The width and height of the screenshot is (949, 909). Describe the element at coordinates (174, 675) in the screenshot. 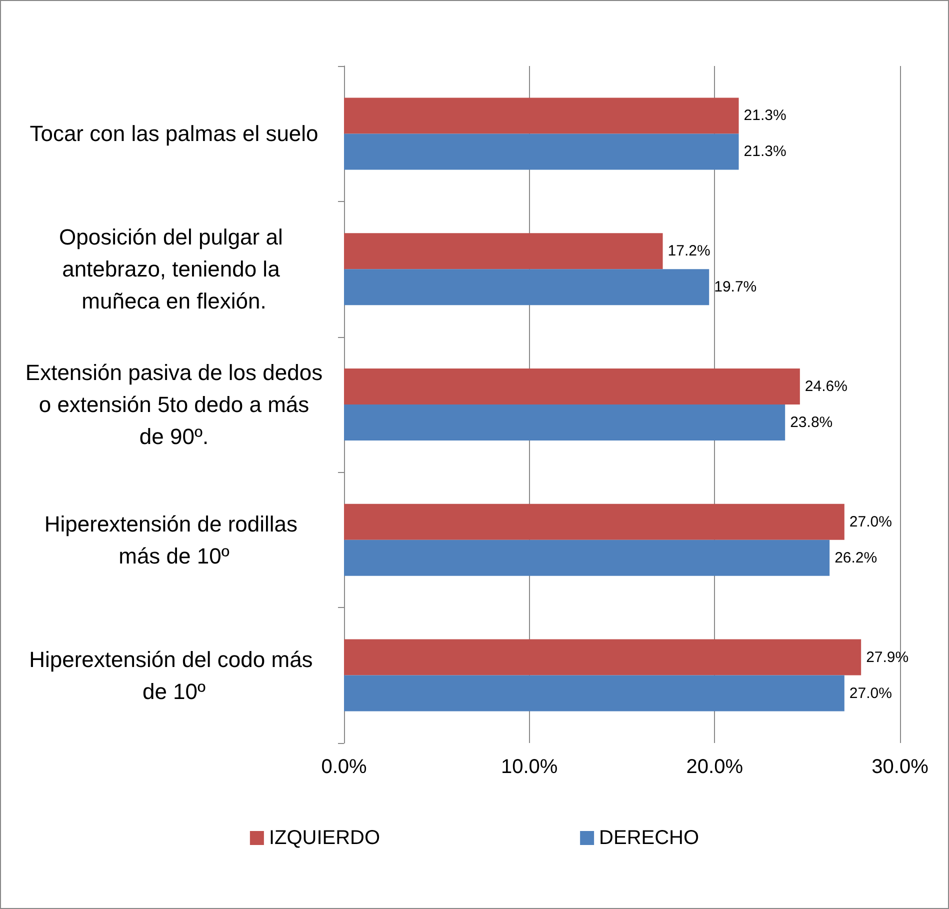

I see `y-tick-label: Hiperextensión del codo más de 10º` at that location.